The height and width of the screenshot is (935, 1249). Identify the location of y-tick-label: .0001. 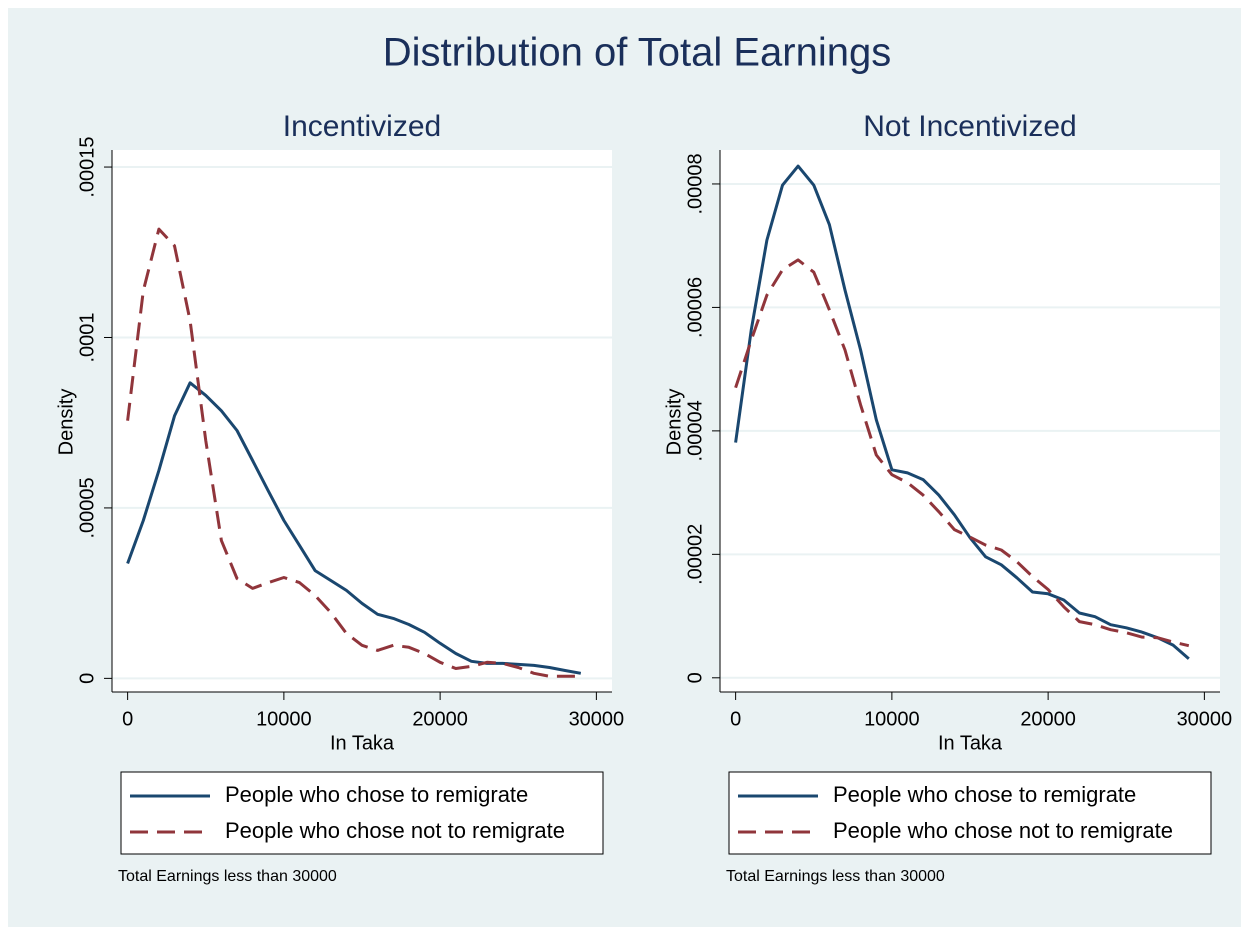
(87, 337).